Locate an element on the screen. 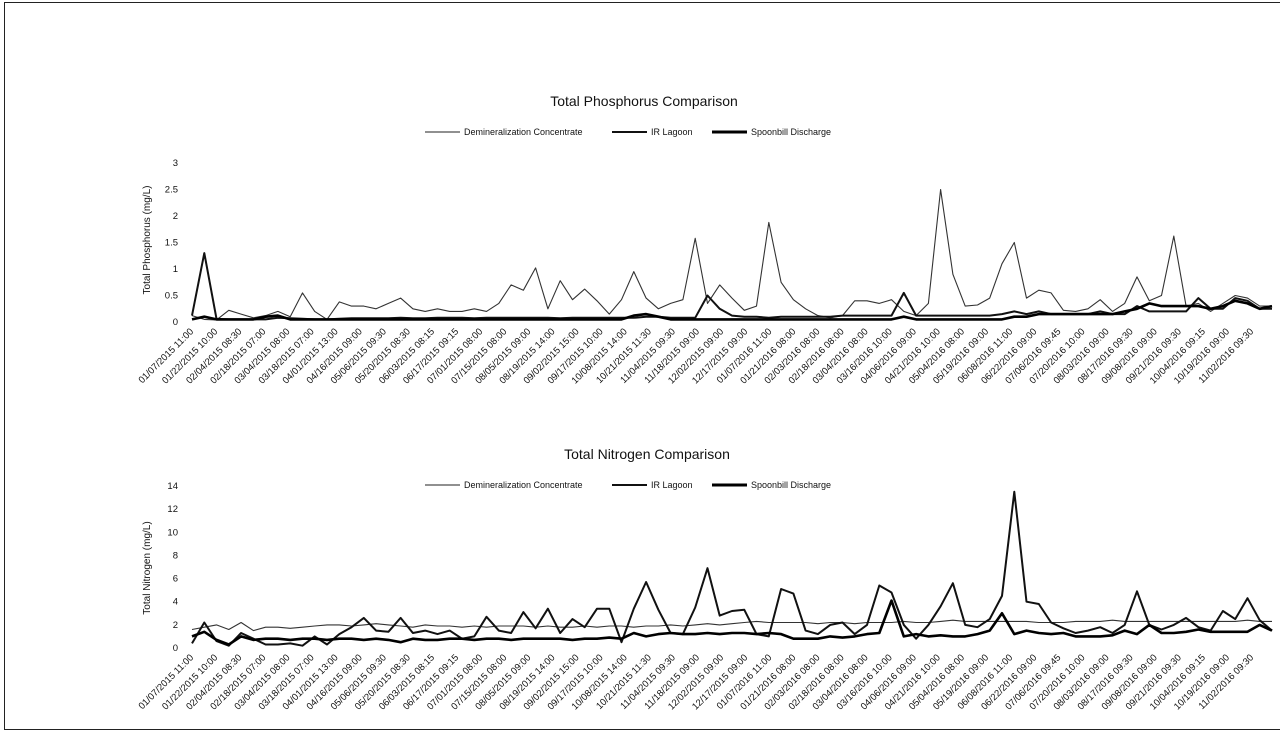  y-axis-label: Total Phosphorus (mg/L) is located at coordinates (147, 240).